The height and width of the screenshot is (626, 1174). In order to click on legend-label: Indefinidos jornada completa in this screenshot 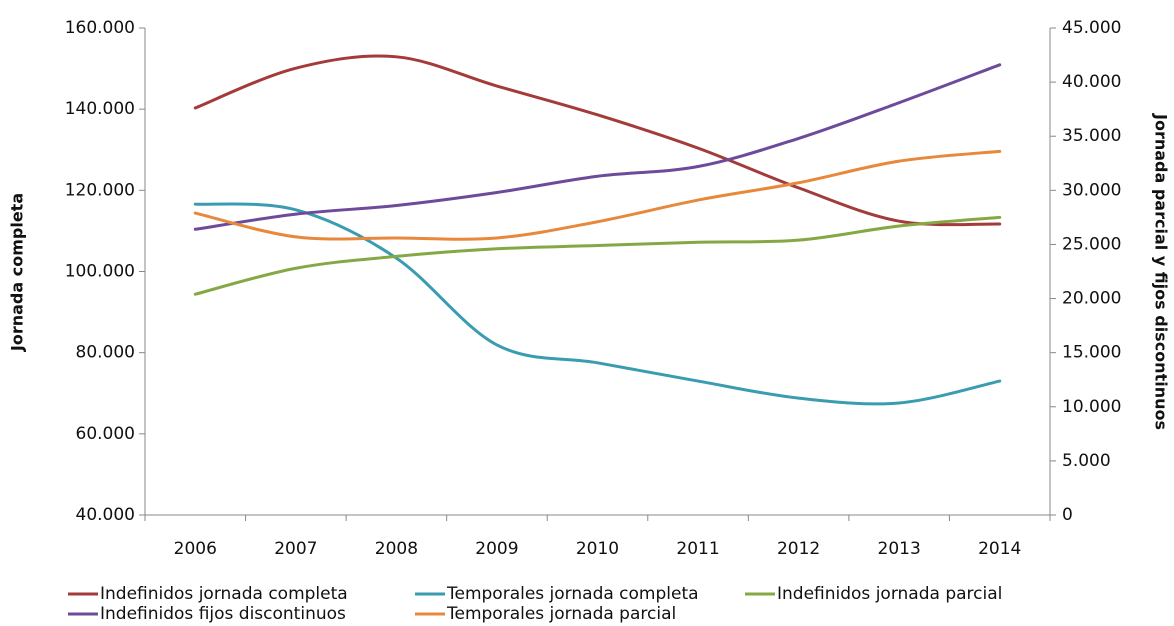, I will do `click(224, 594)`.